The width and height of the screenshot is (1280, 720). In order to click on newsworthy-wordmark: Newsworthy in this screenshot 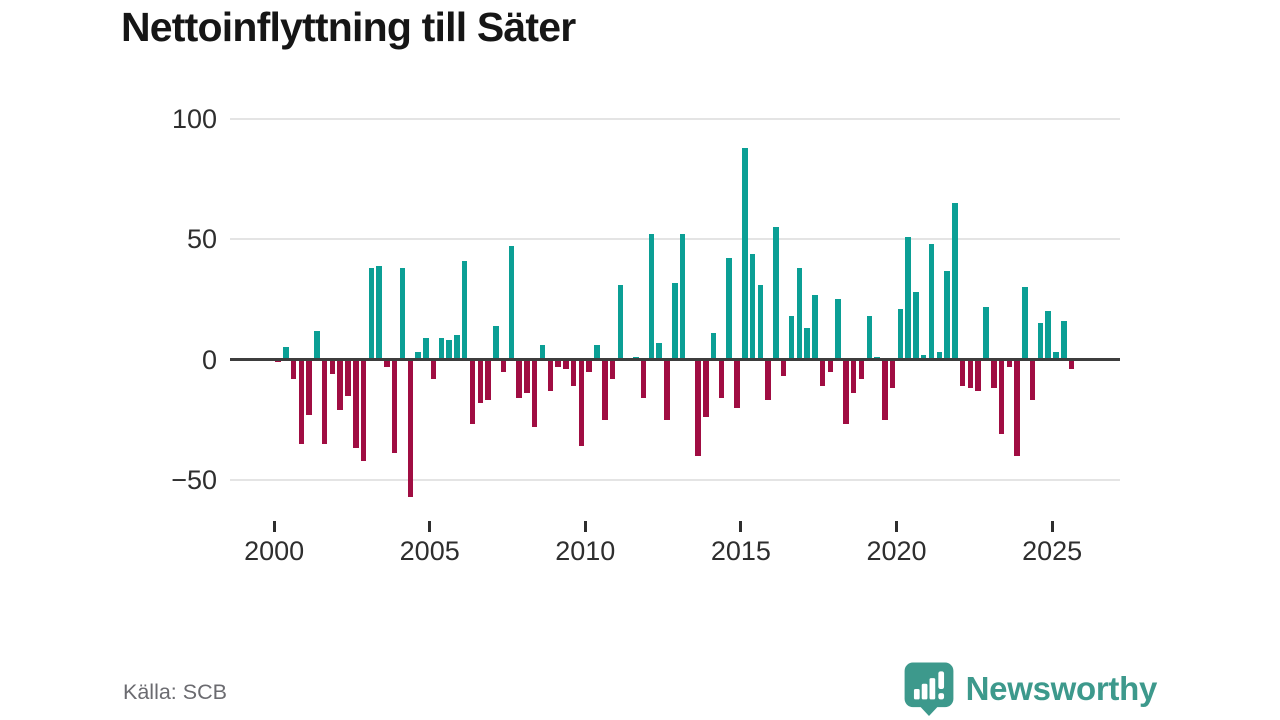, I will do `click(1061, 688)`.